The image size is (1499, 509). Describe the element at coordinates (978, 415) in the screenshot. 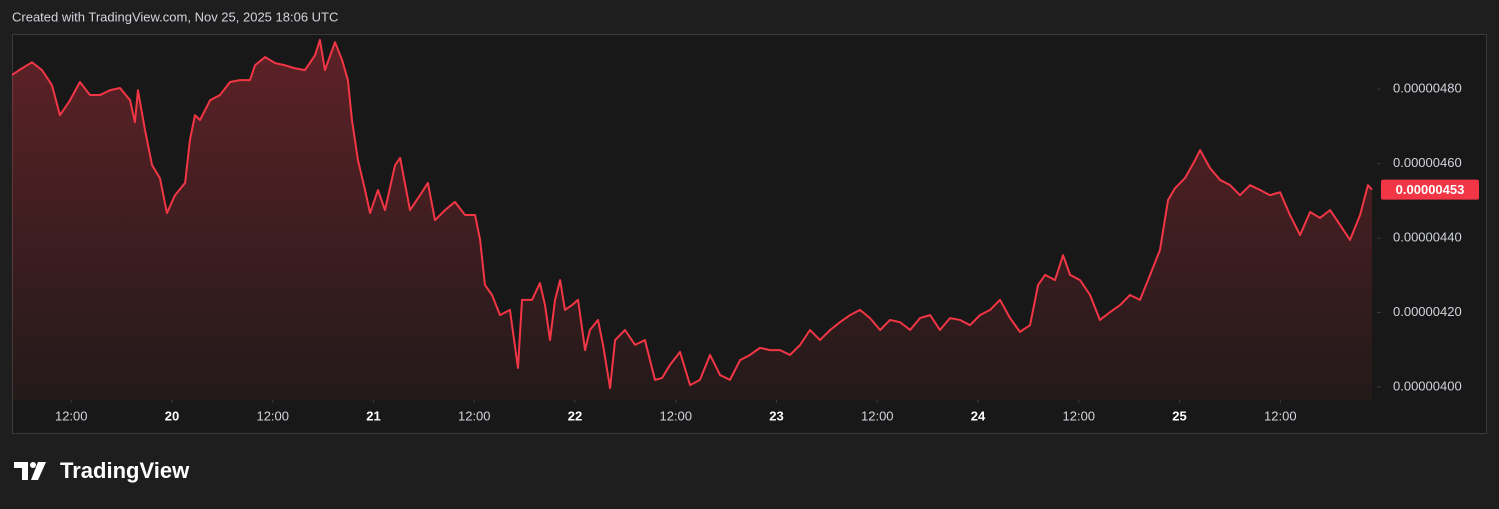

I see `x-tick-label: 24` at that location.